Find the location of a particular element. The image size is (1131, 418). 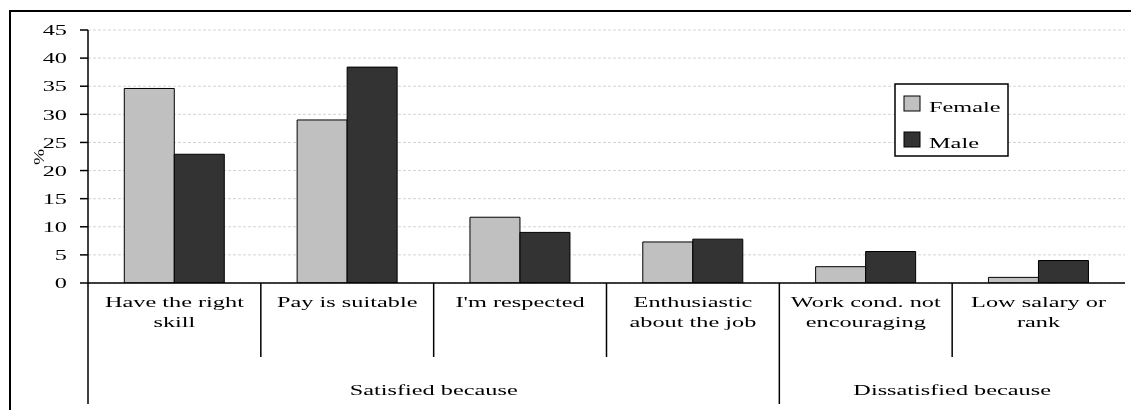

x-tick-label: Have the right skill is located at coordinates (174, 311).